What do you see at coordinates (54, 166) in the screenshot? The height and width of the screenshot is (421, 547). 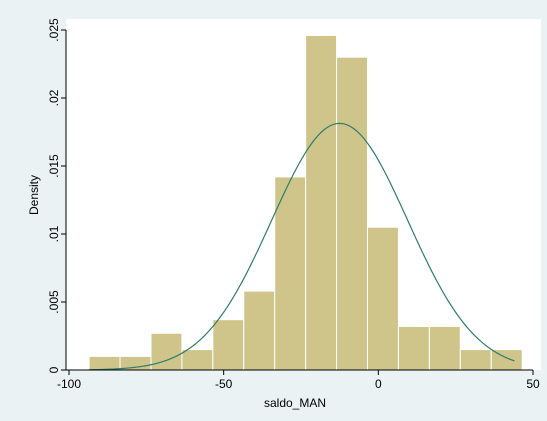 I see `y-tick-label-3: .015` at bounding box center [54, 166].